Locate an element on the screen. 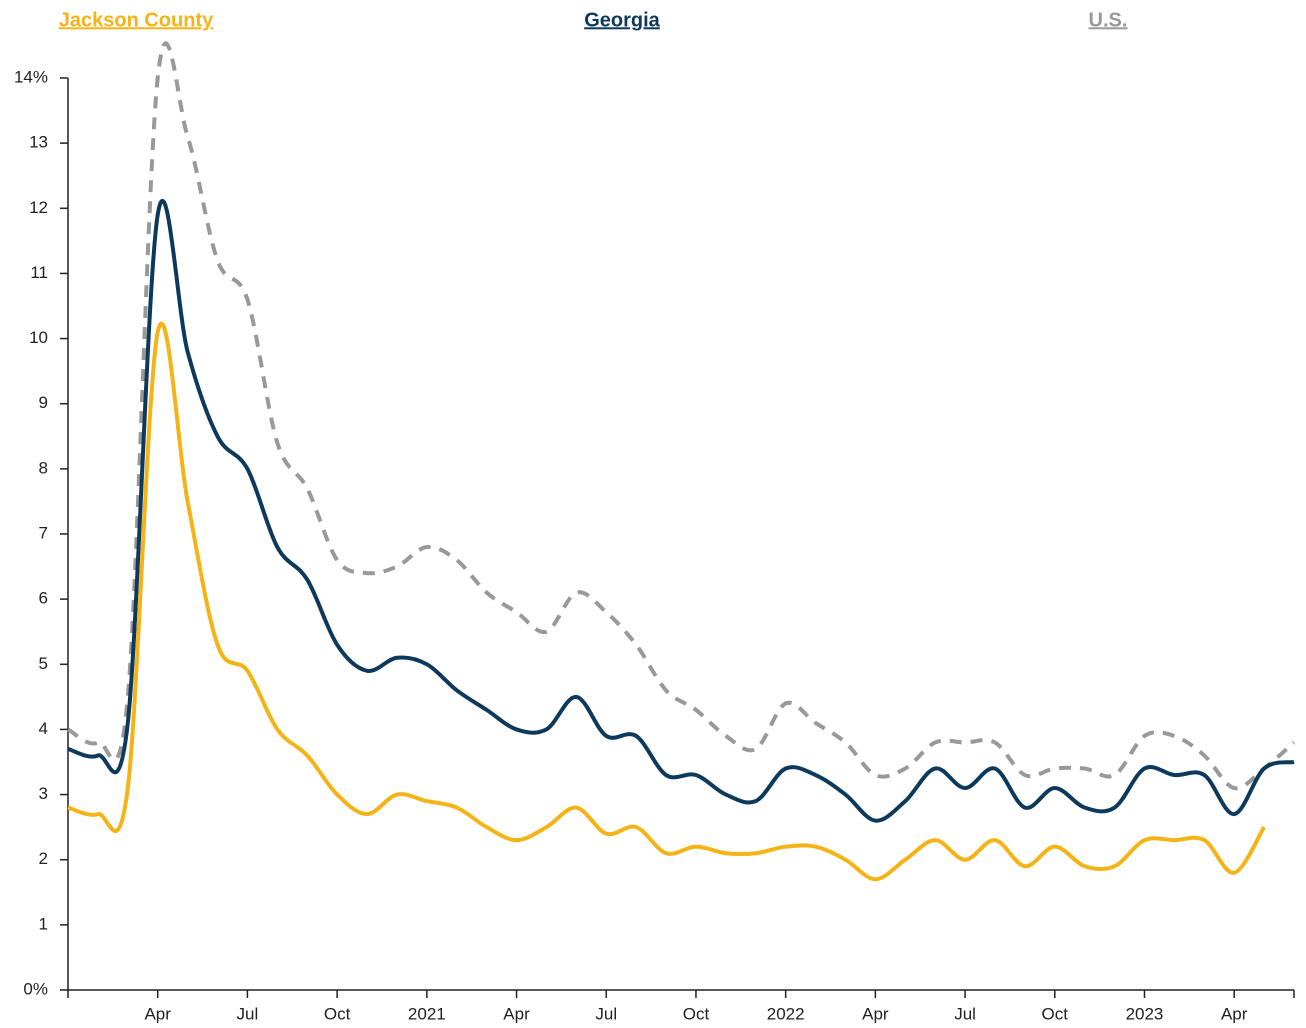 The height and width of the screenshot is (1028, 1306). legend-item: Georgia is located at coordinates (622, 20).